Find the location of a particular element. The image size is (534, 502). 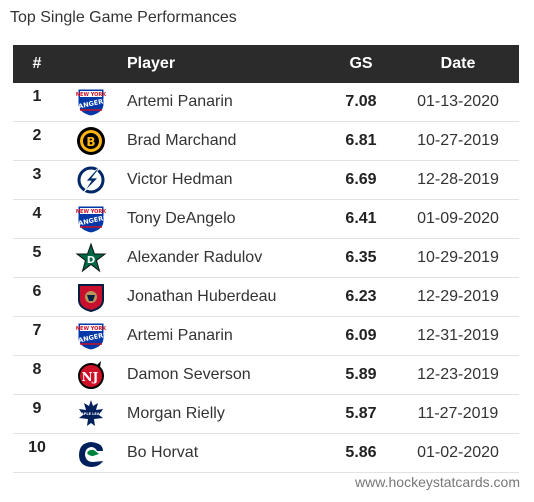

table-row: 2 B Brad Marchand 6.81 10-27-2019 is located at coordinates (266, 141).